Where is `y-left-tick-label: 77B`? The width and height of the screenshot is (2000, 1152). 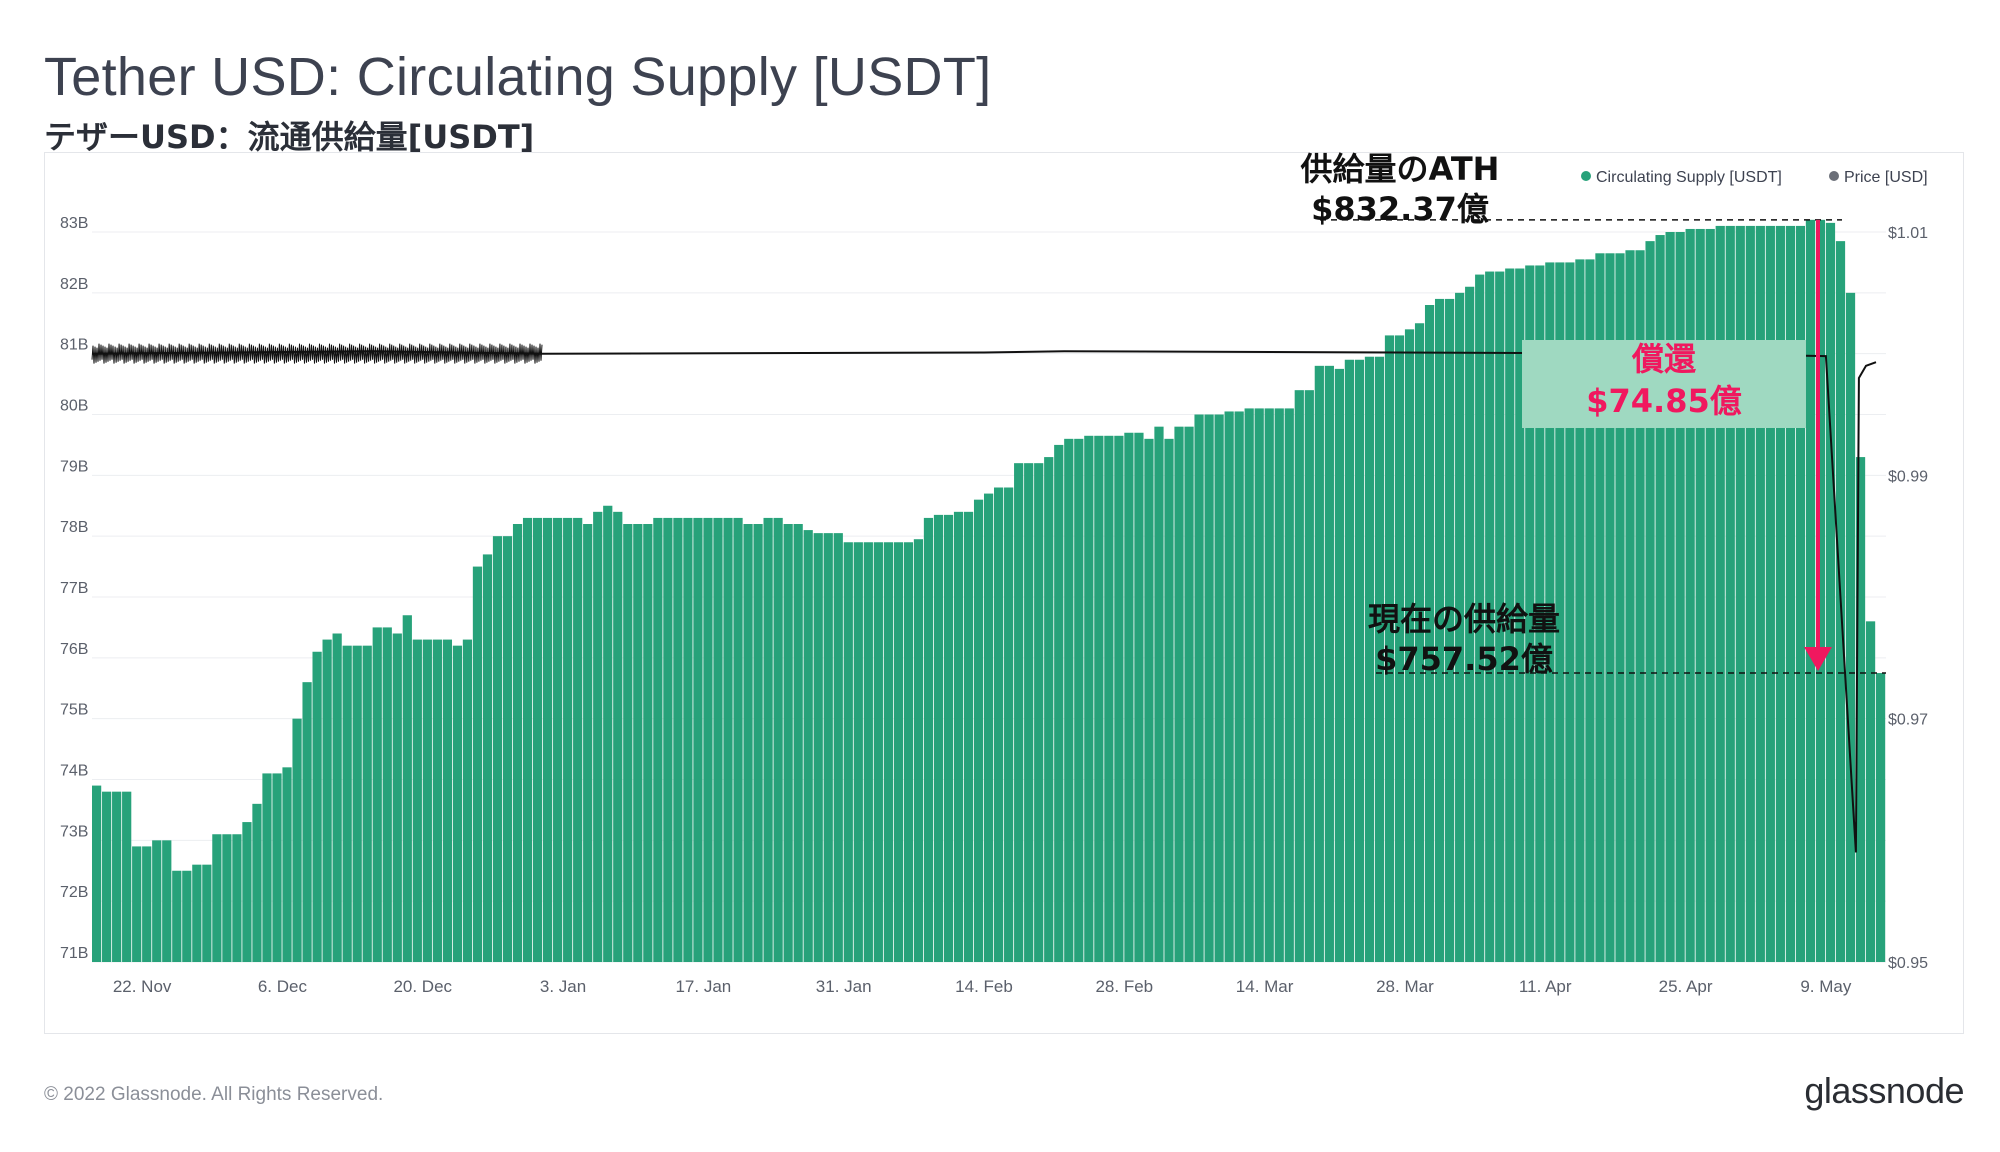
y-left-tick-label: 77B is located at coordinates (74, 588).